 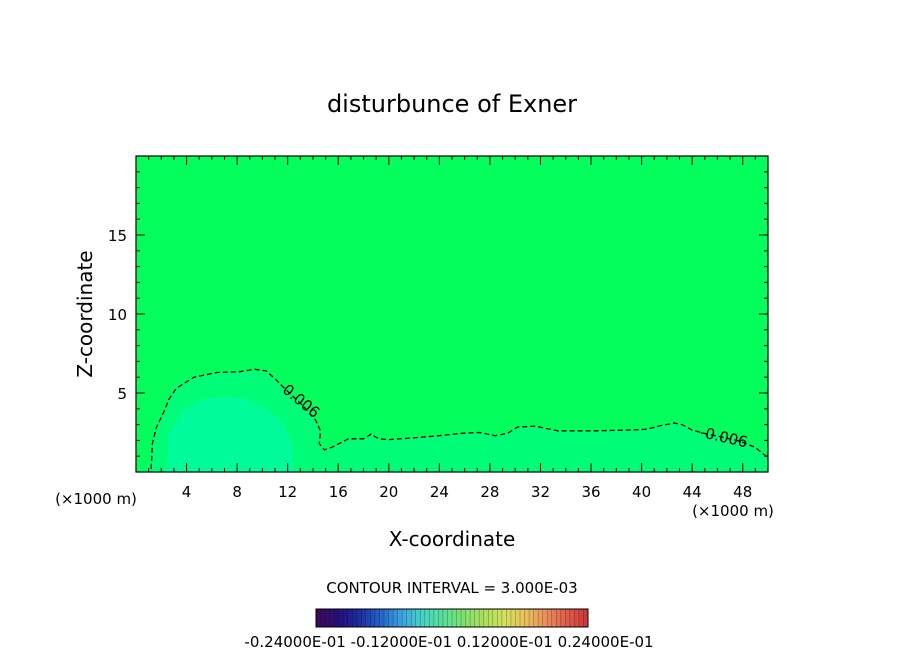 What do you see at coordinates (692, 492) in the screenshot?
I see `x-tick-label: 44` at bounding box center [692, 492].